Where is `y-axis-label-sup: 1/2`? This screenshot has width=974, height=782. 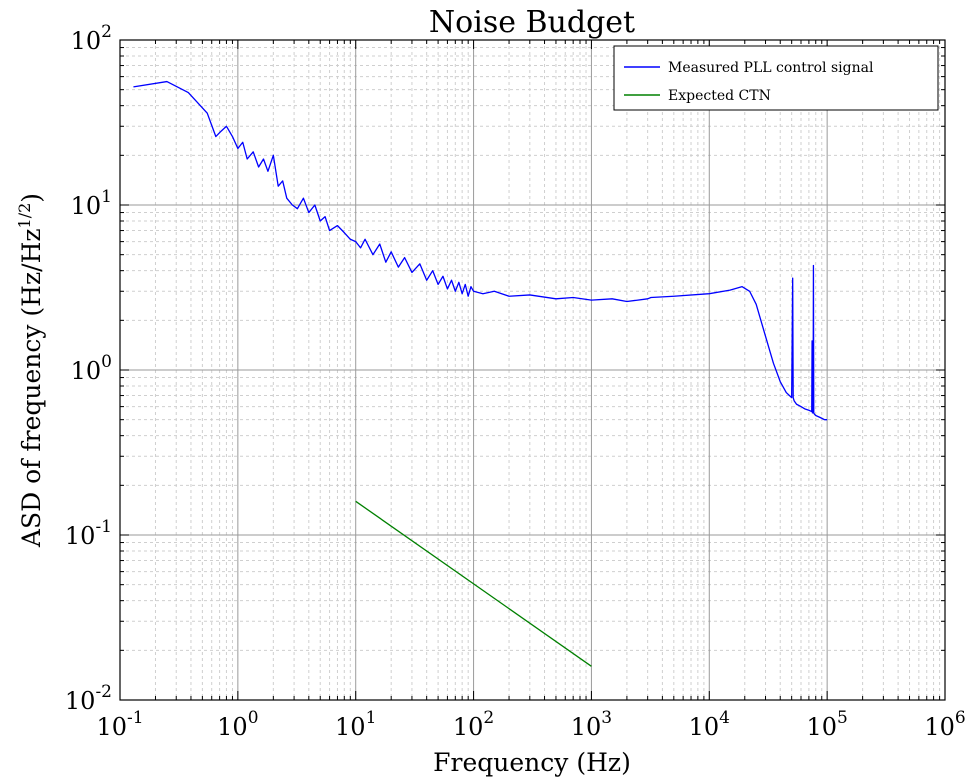 y-axis-label-sup: 1/2 is located at coordinates (24, 216).